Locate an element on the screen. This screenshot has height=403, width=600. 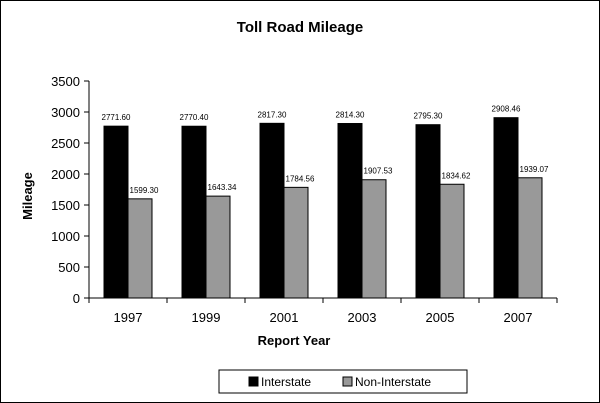
y-tick-label: 0 is located at coordinates (76, 298).